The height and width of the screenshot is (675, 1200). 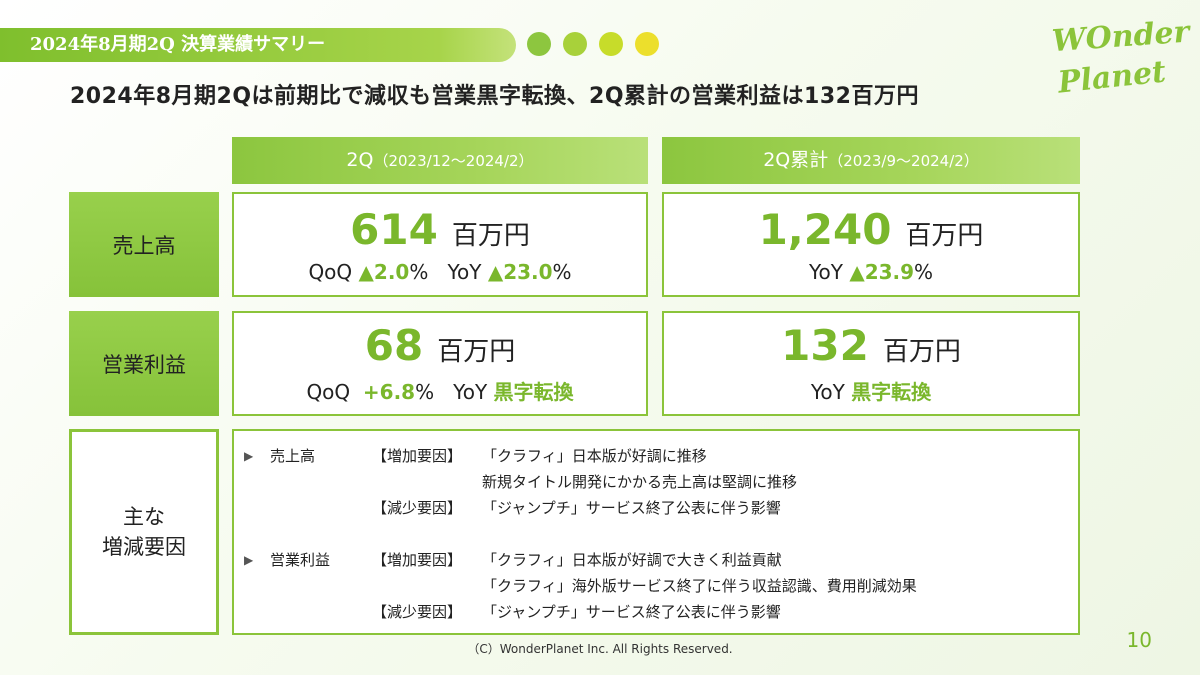 What do you see at coordinates (300, 560) in the screenshot?
I see `factor-category: 営業利益` at bounding box center [300, 560].